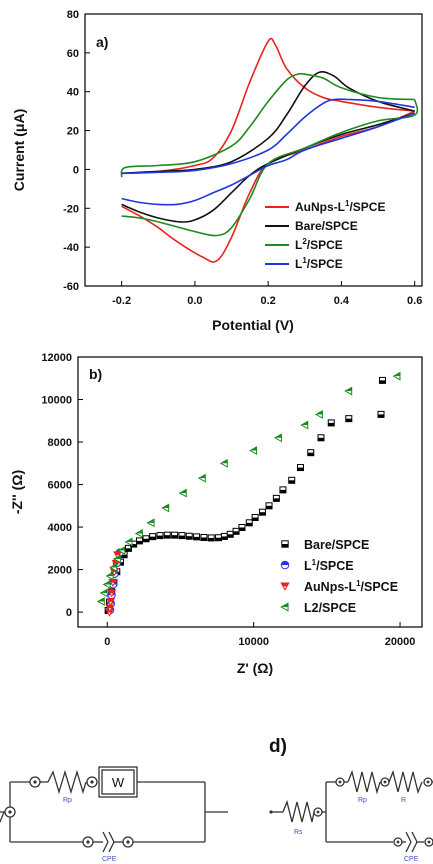 The image size is (433, 864). Describe the element at coordinates (342, 301) in the screenshot. I see `cv-x-tick-label: 0.4` at that location.